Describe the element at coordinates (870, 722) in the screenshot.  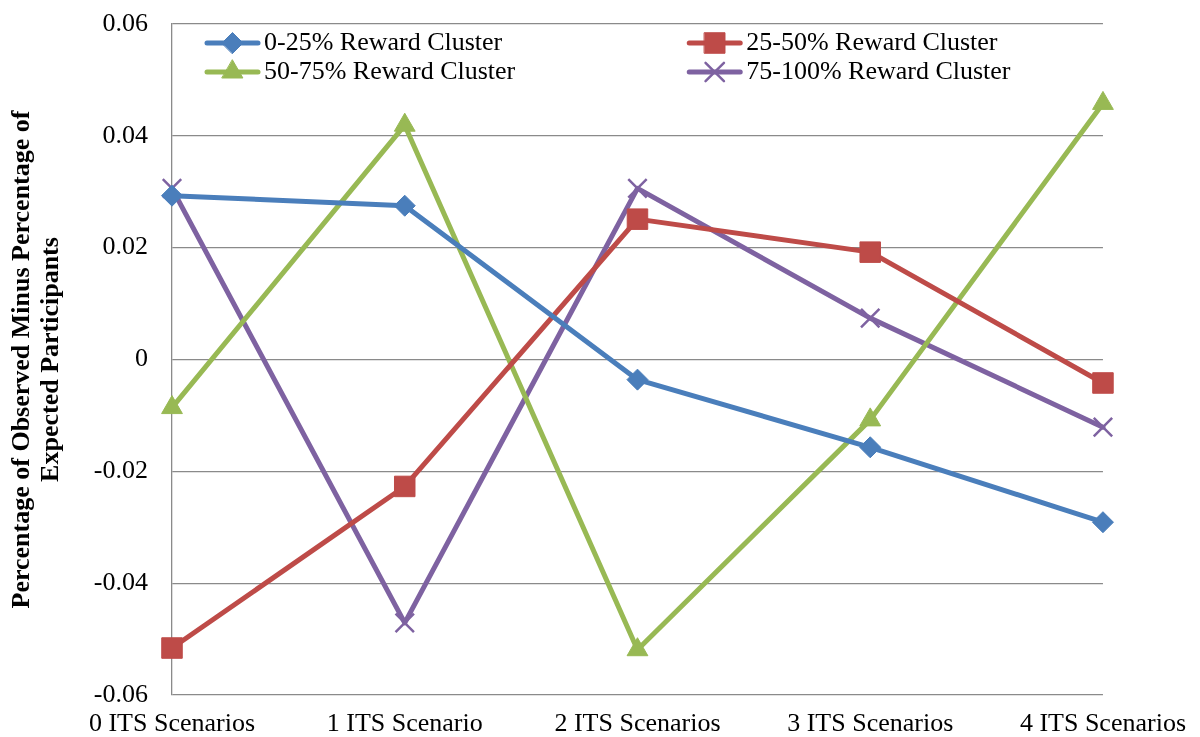
I see `x-tick-label: 3 ITS Scenarios` at that location.